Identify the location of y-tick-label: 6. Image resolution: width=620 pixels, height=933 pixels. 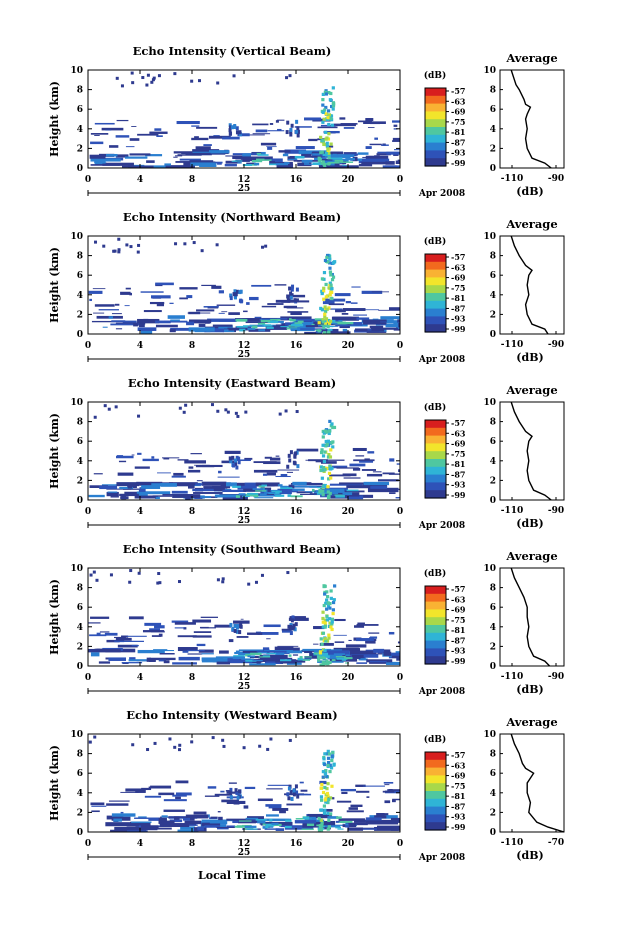
(80, 110).